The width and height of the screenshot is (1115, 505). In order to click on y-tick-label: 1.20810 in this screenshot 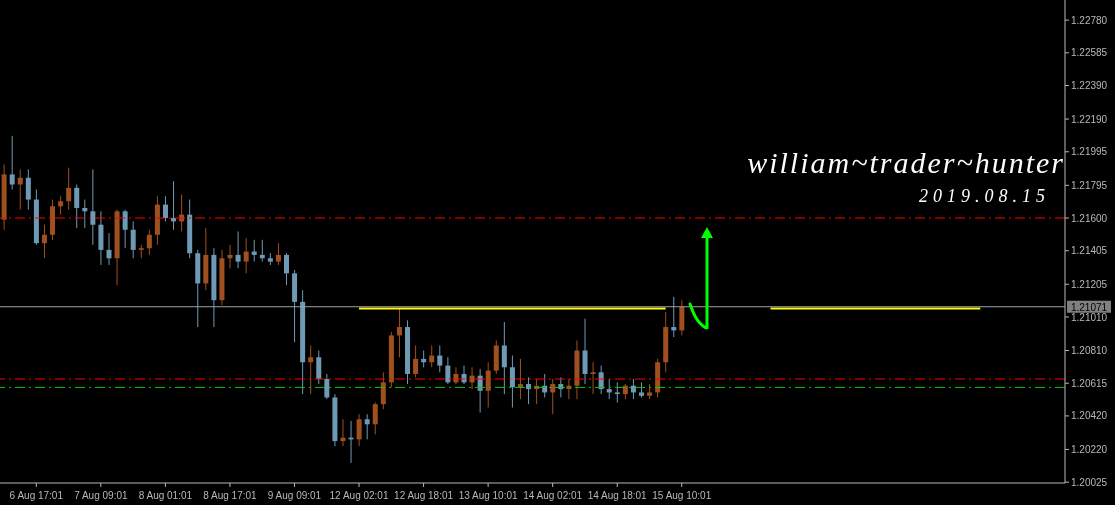, I will do `click(1089, 351)`.